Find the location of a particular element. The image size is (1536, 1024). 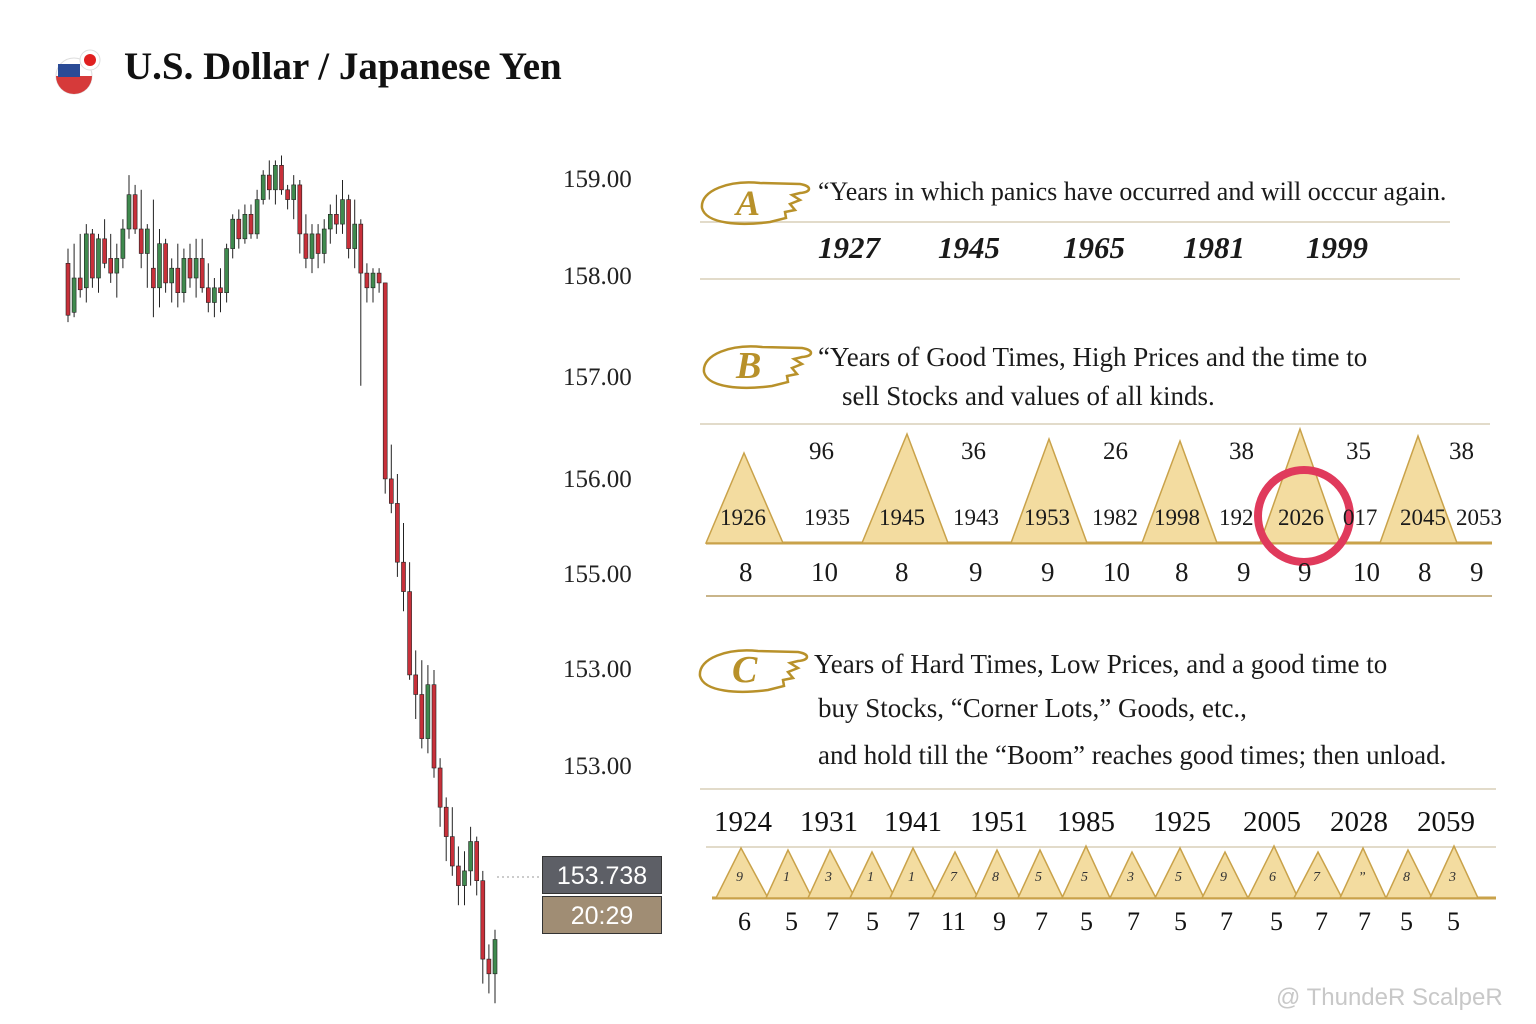

section-c-triangle-mark: 9 is located at coordinates (1223, 877).